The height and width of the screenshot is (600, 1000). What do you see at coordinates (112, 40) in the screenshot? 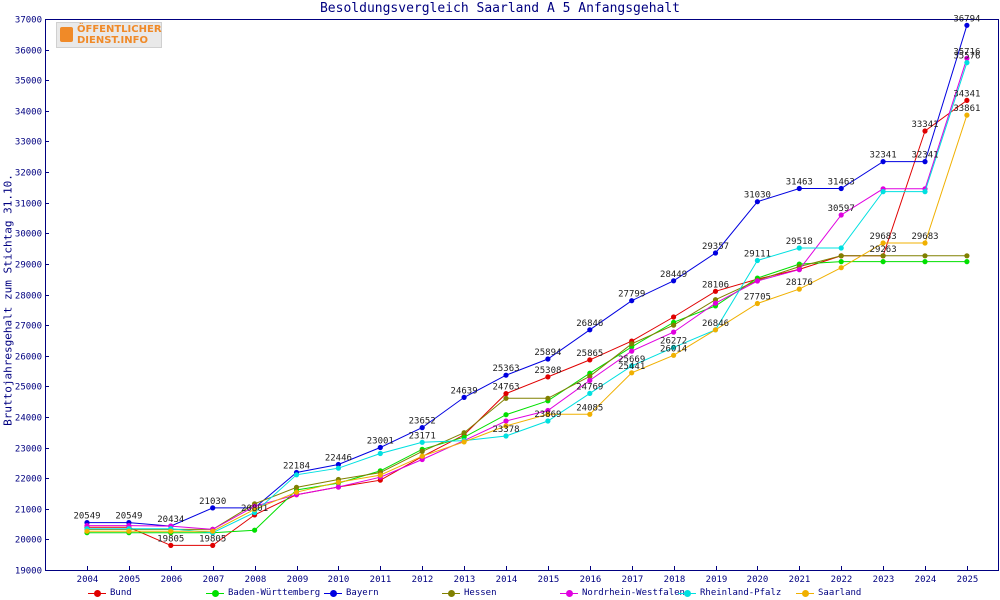
I see `logo-text-line2: DIENST.INFO` at bounding box center [112, 40].